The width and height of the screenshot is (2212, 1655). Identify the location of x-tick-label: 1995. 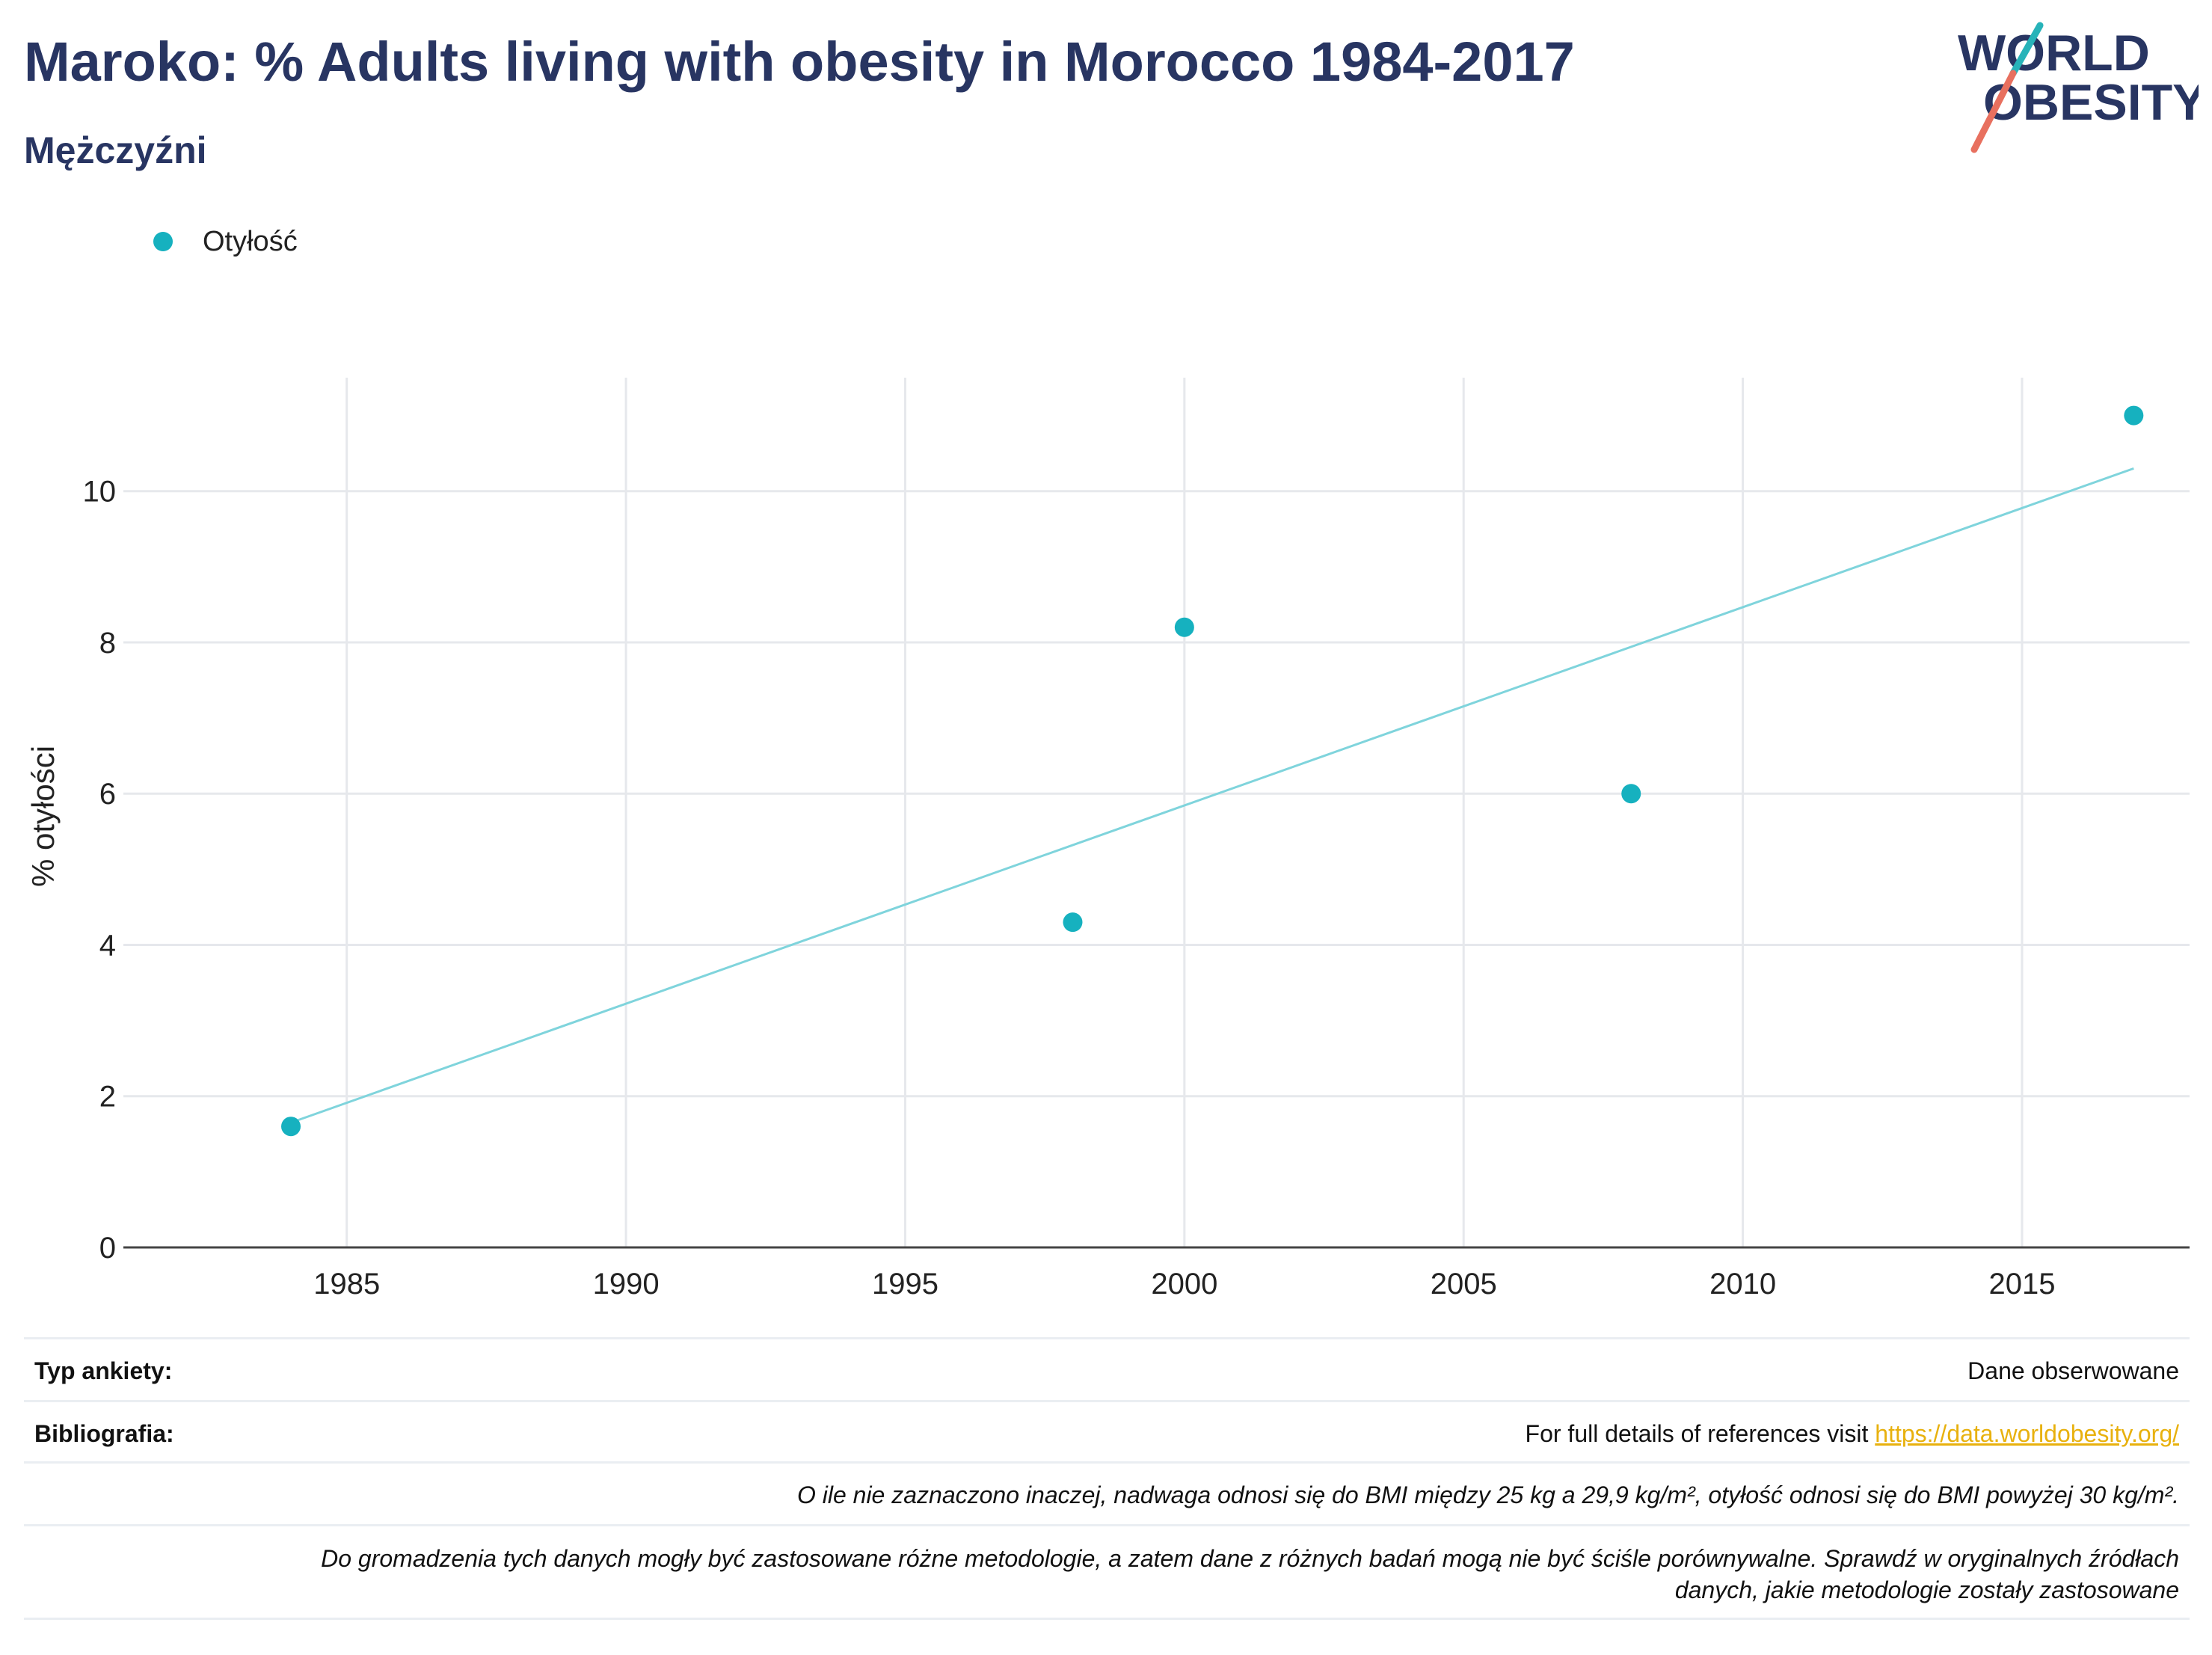
(905, 1284).